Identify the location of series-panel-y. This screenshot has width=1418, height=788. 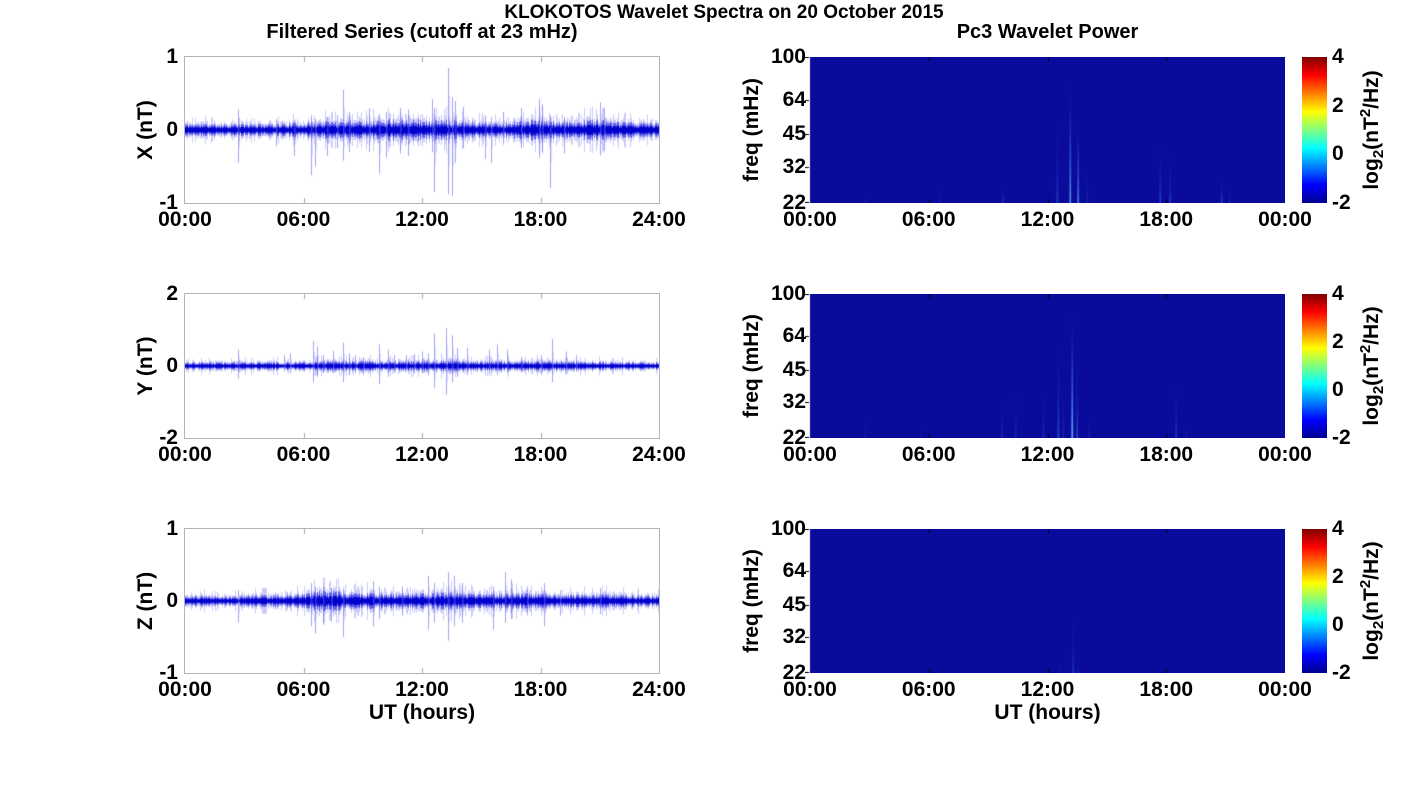
(422, 366).